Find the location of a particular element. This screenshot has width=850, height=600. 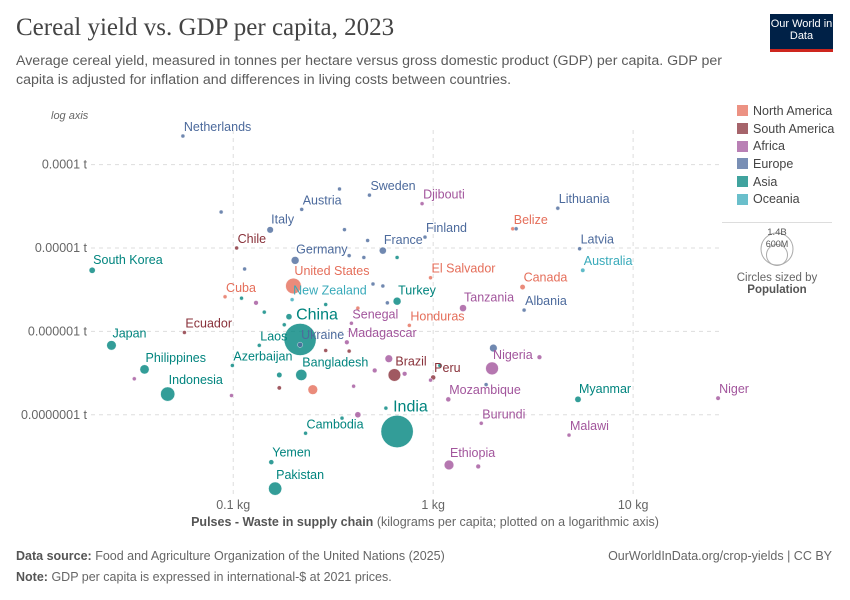

credit-link: OurWorldInData.org/crop-yields | CC BY is located at coordinates (720, 556).